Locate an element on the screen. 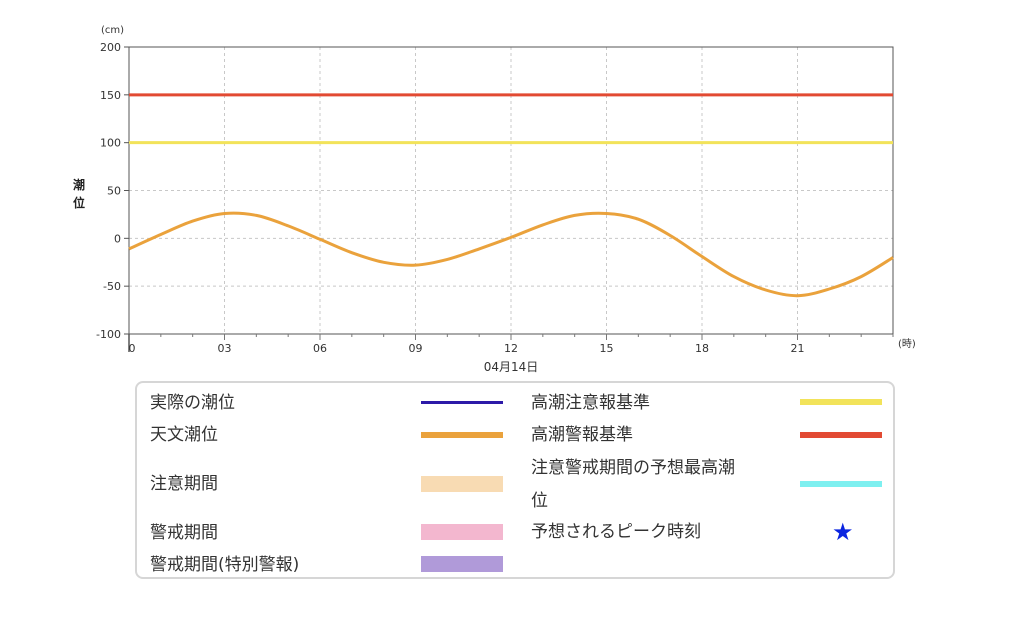 The image size is (1024, 627). astronomical-tide-line is located at coordinates (511, 254).